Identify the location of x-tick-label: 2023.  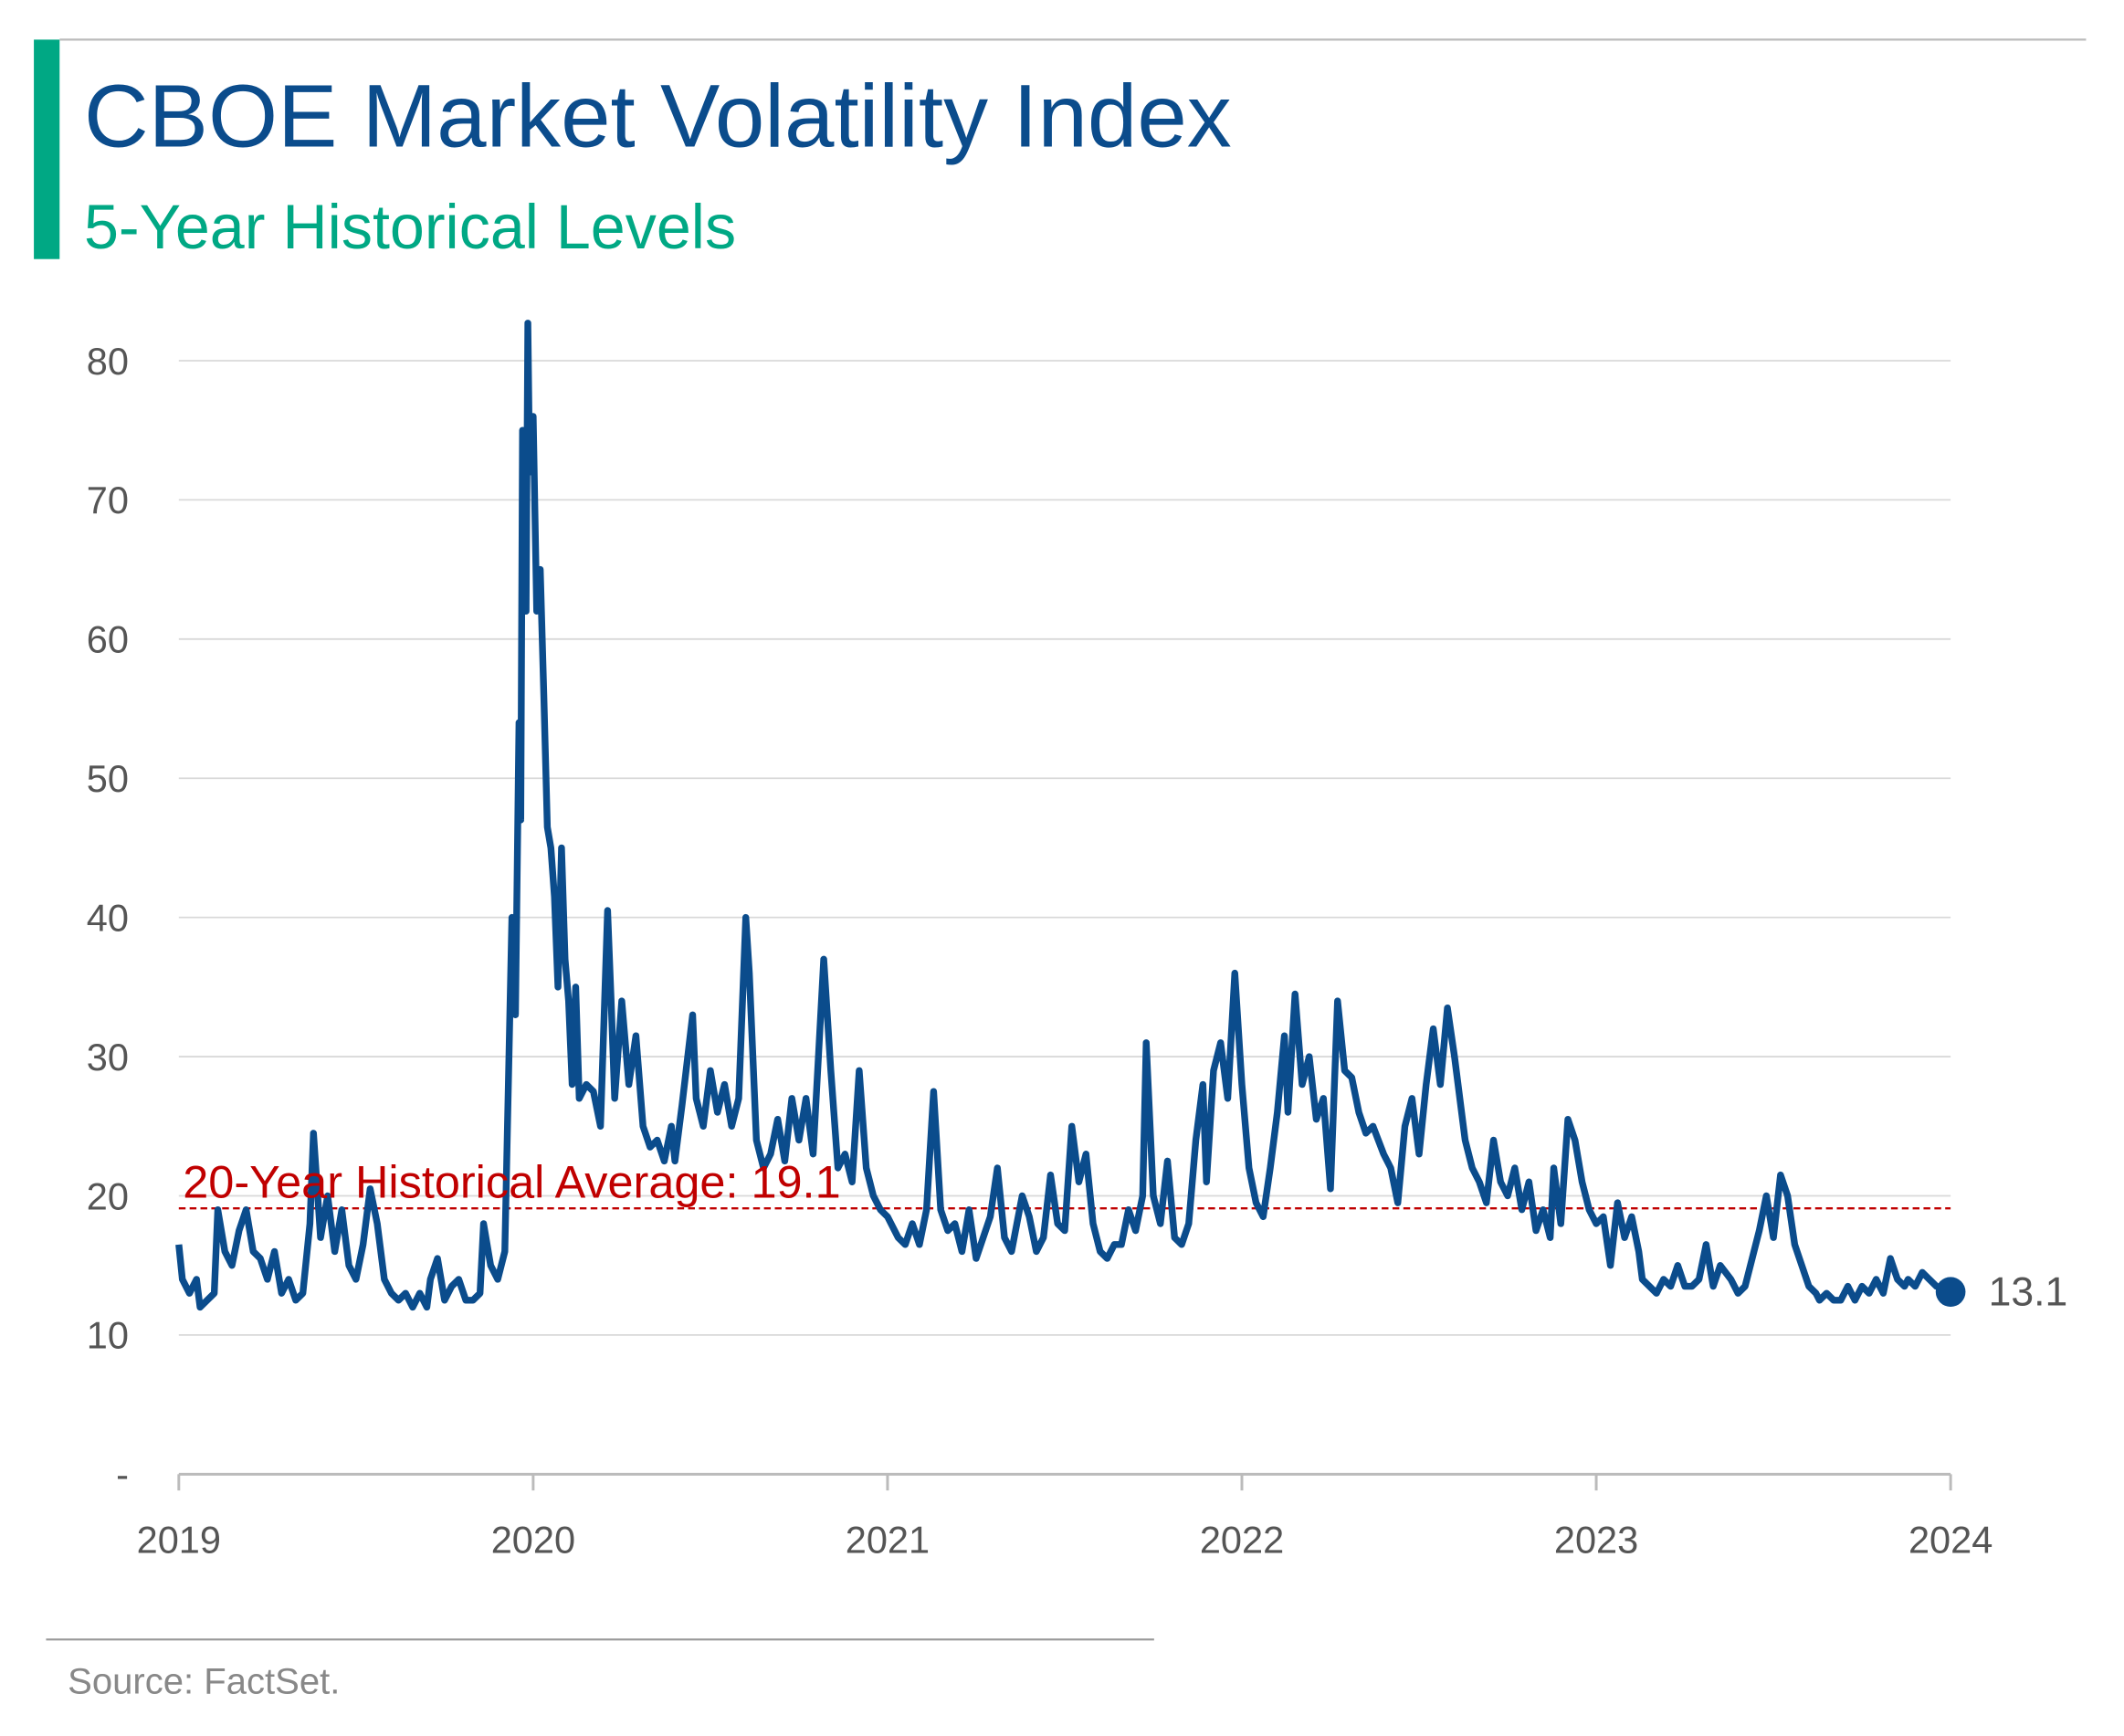
(1596, 1539).